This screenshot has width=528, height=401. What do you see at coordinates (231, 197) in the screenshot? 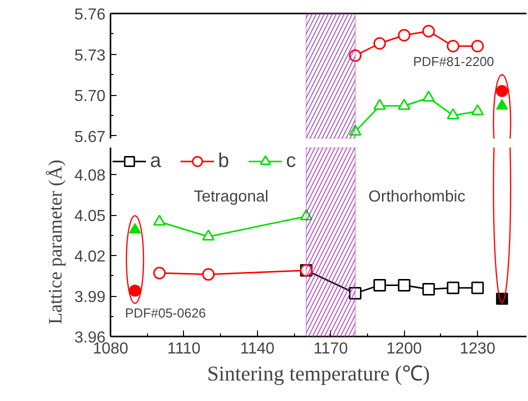
I see `annotation: Tetragonal` at bounding box center [231, 197].